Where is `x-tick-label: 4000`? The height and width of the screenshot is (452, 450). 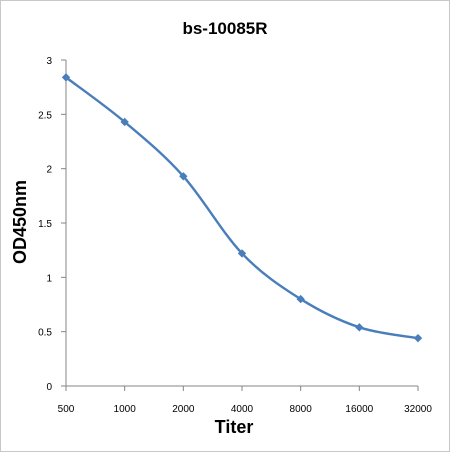
x-tick-label: 4000 is located at coordinates (242, 409).